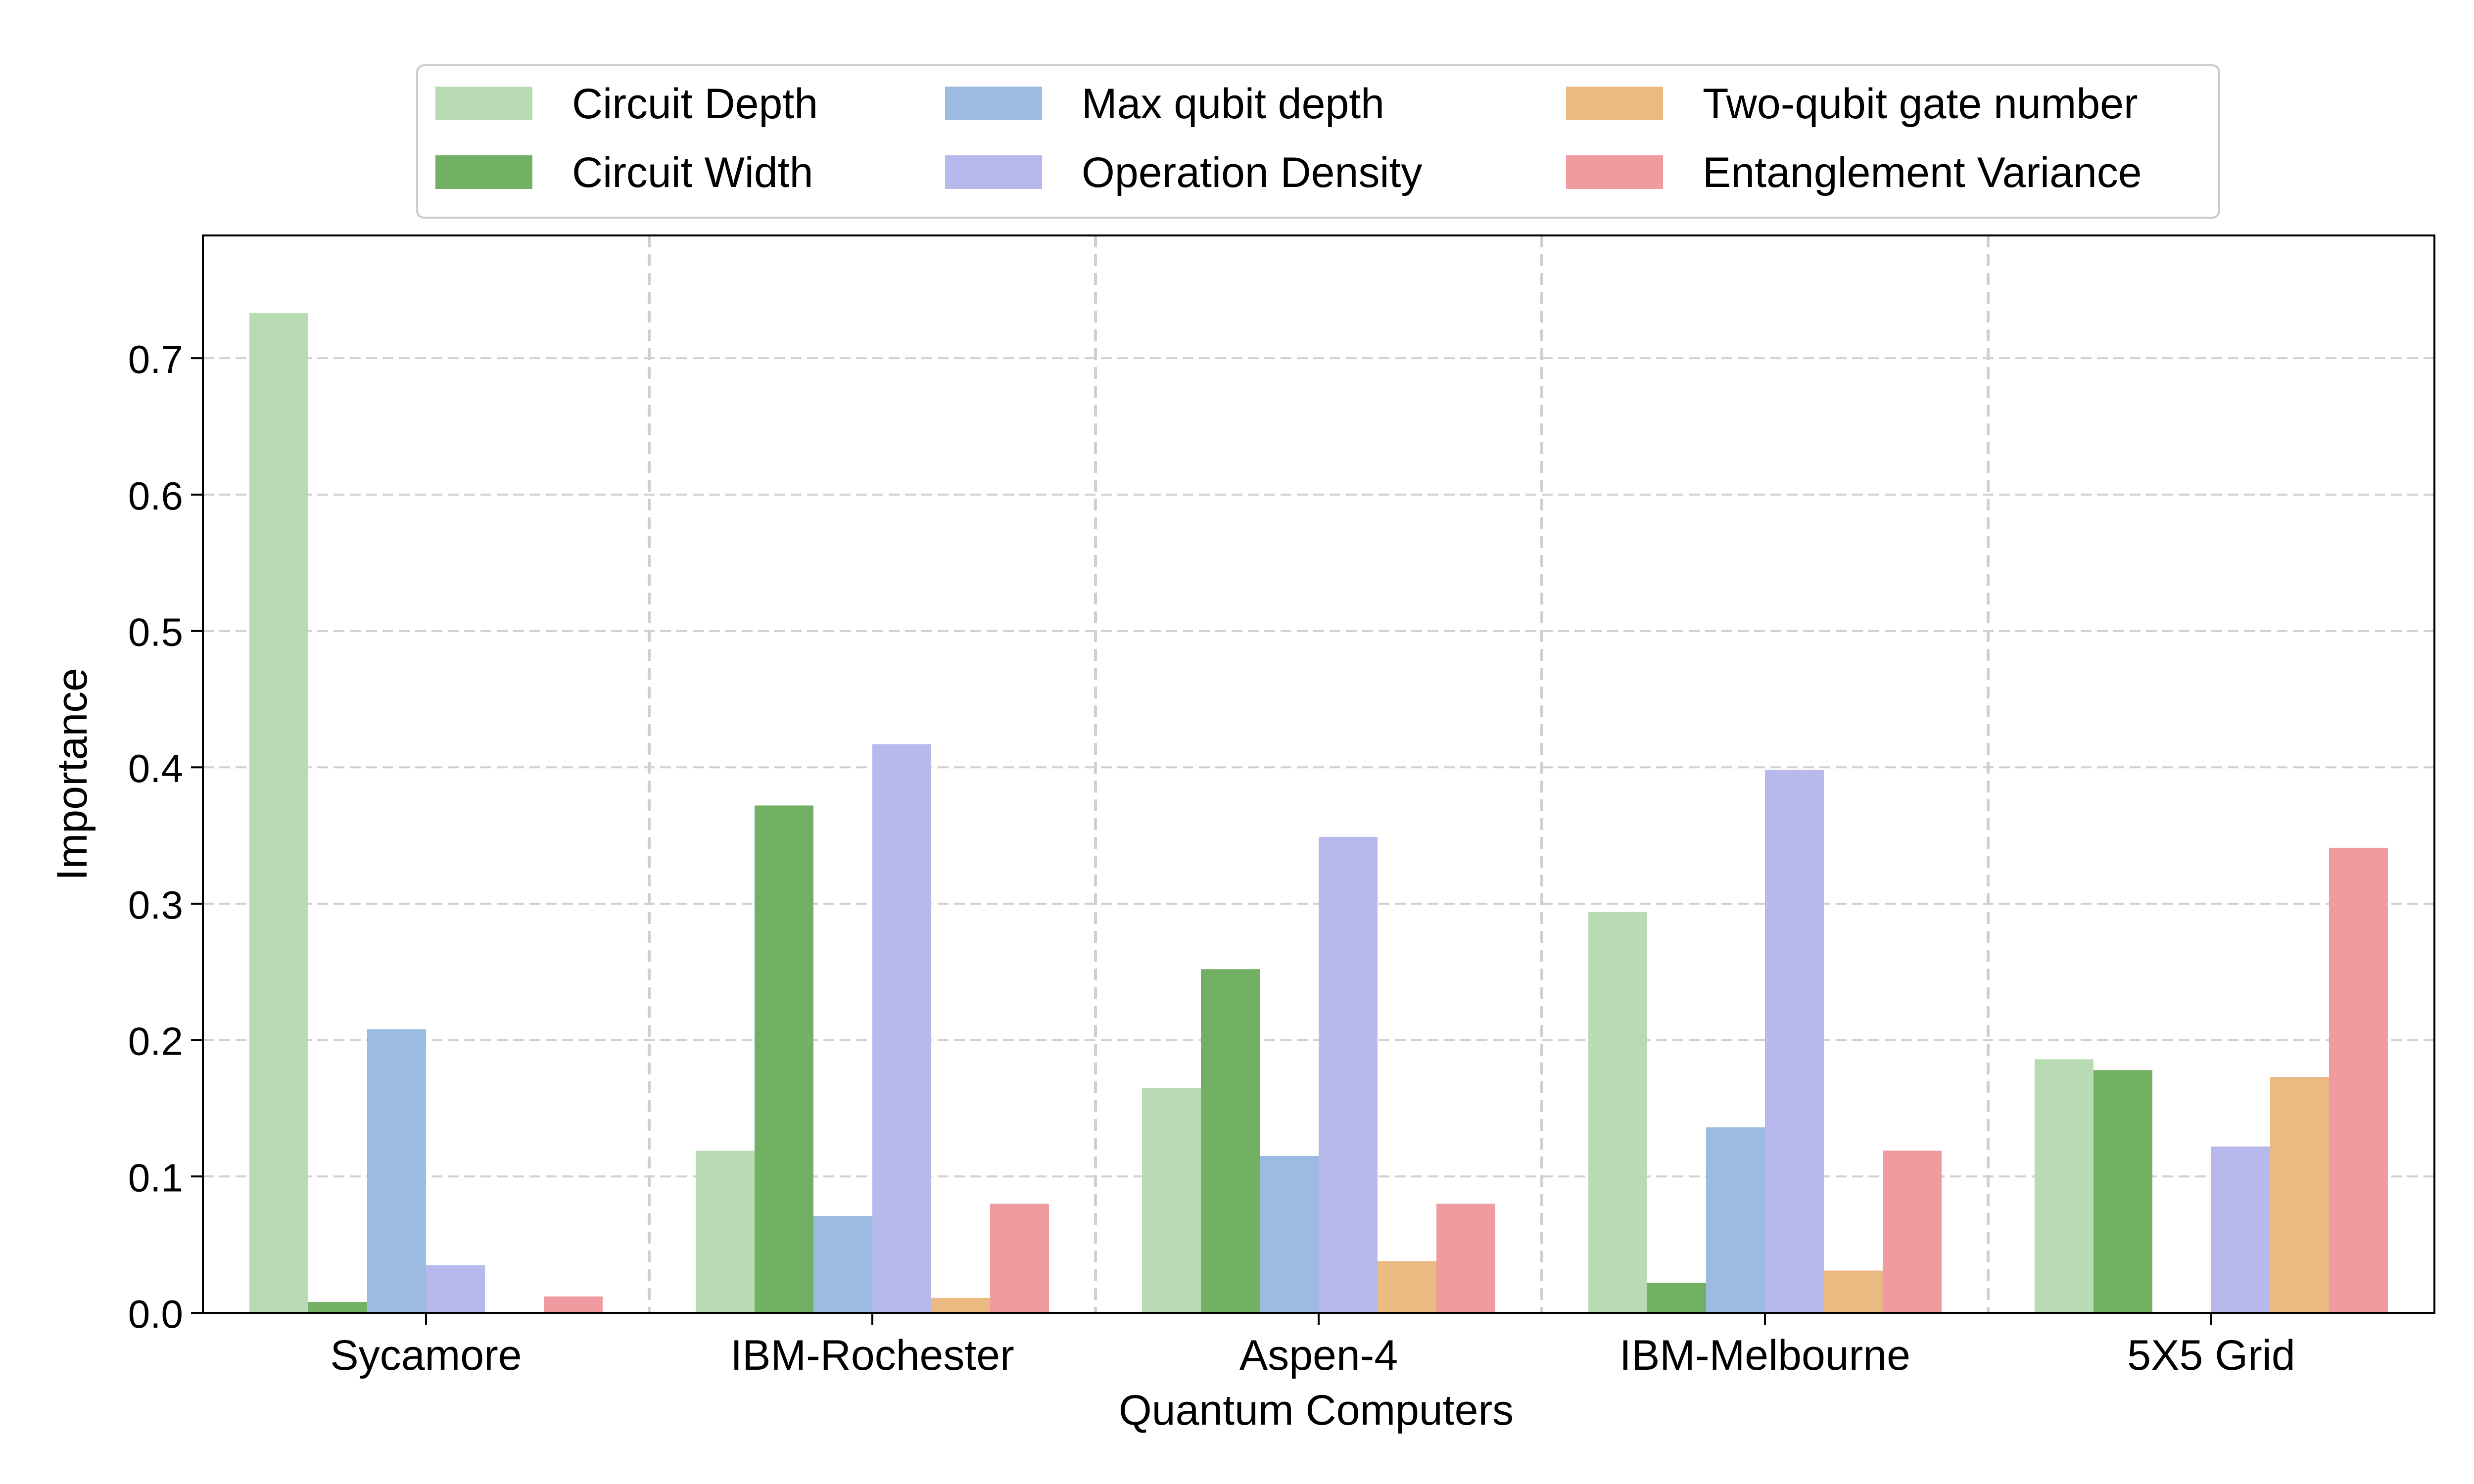 The height and width of the screenshot is (1484, 2474). What do you see at coordinates (156, 1178) in the screenshot?
I see `y-tick-label: 0.1` at bounding box center [156, 1178].